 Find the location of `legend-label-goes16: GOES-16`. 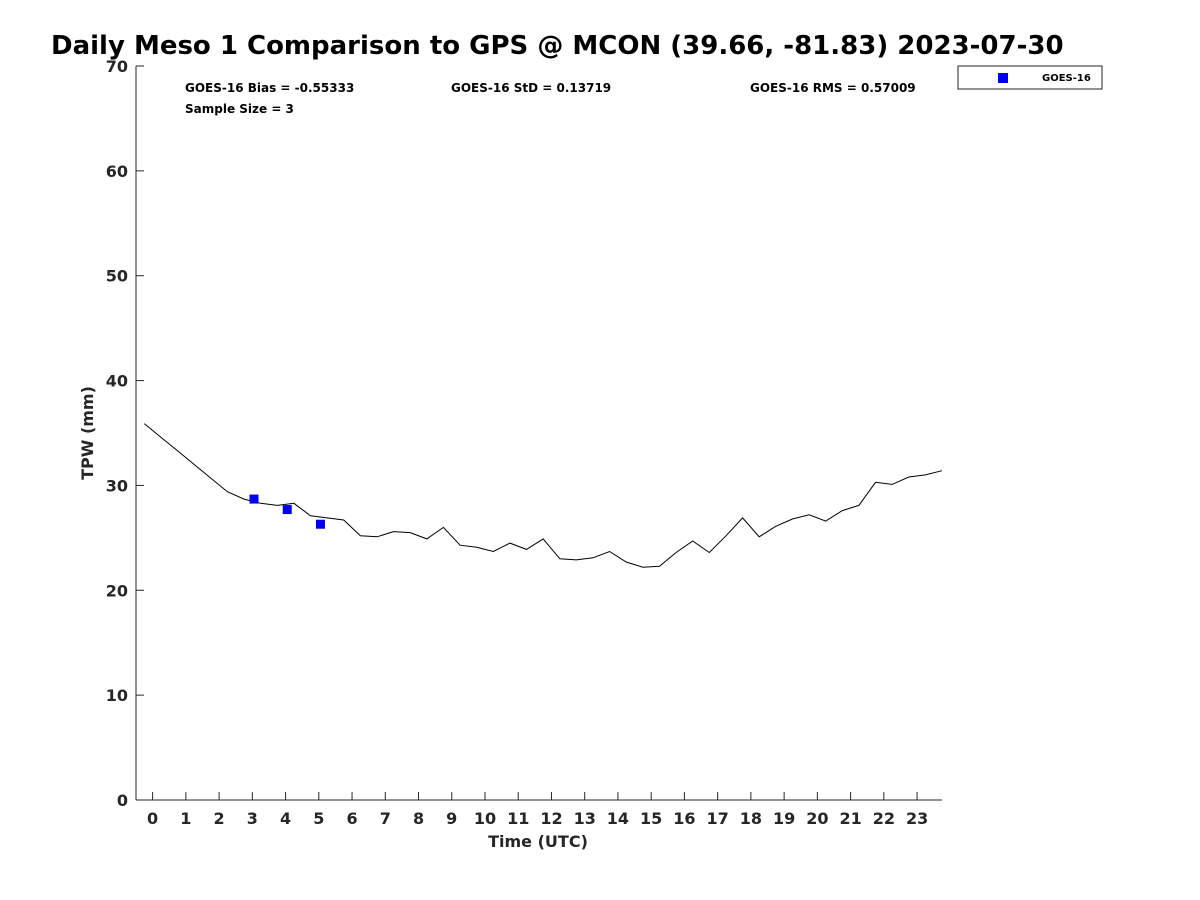

legend-label-goes16: GOES-16 is located at coordinates (1066, 78).